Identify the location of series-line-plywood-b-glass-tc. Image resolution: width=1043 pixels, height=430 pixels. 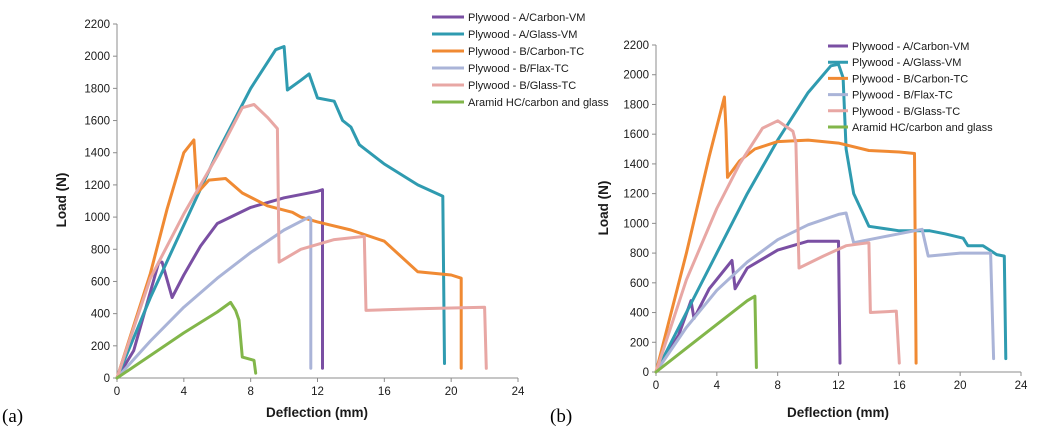
(777, 246).